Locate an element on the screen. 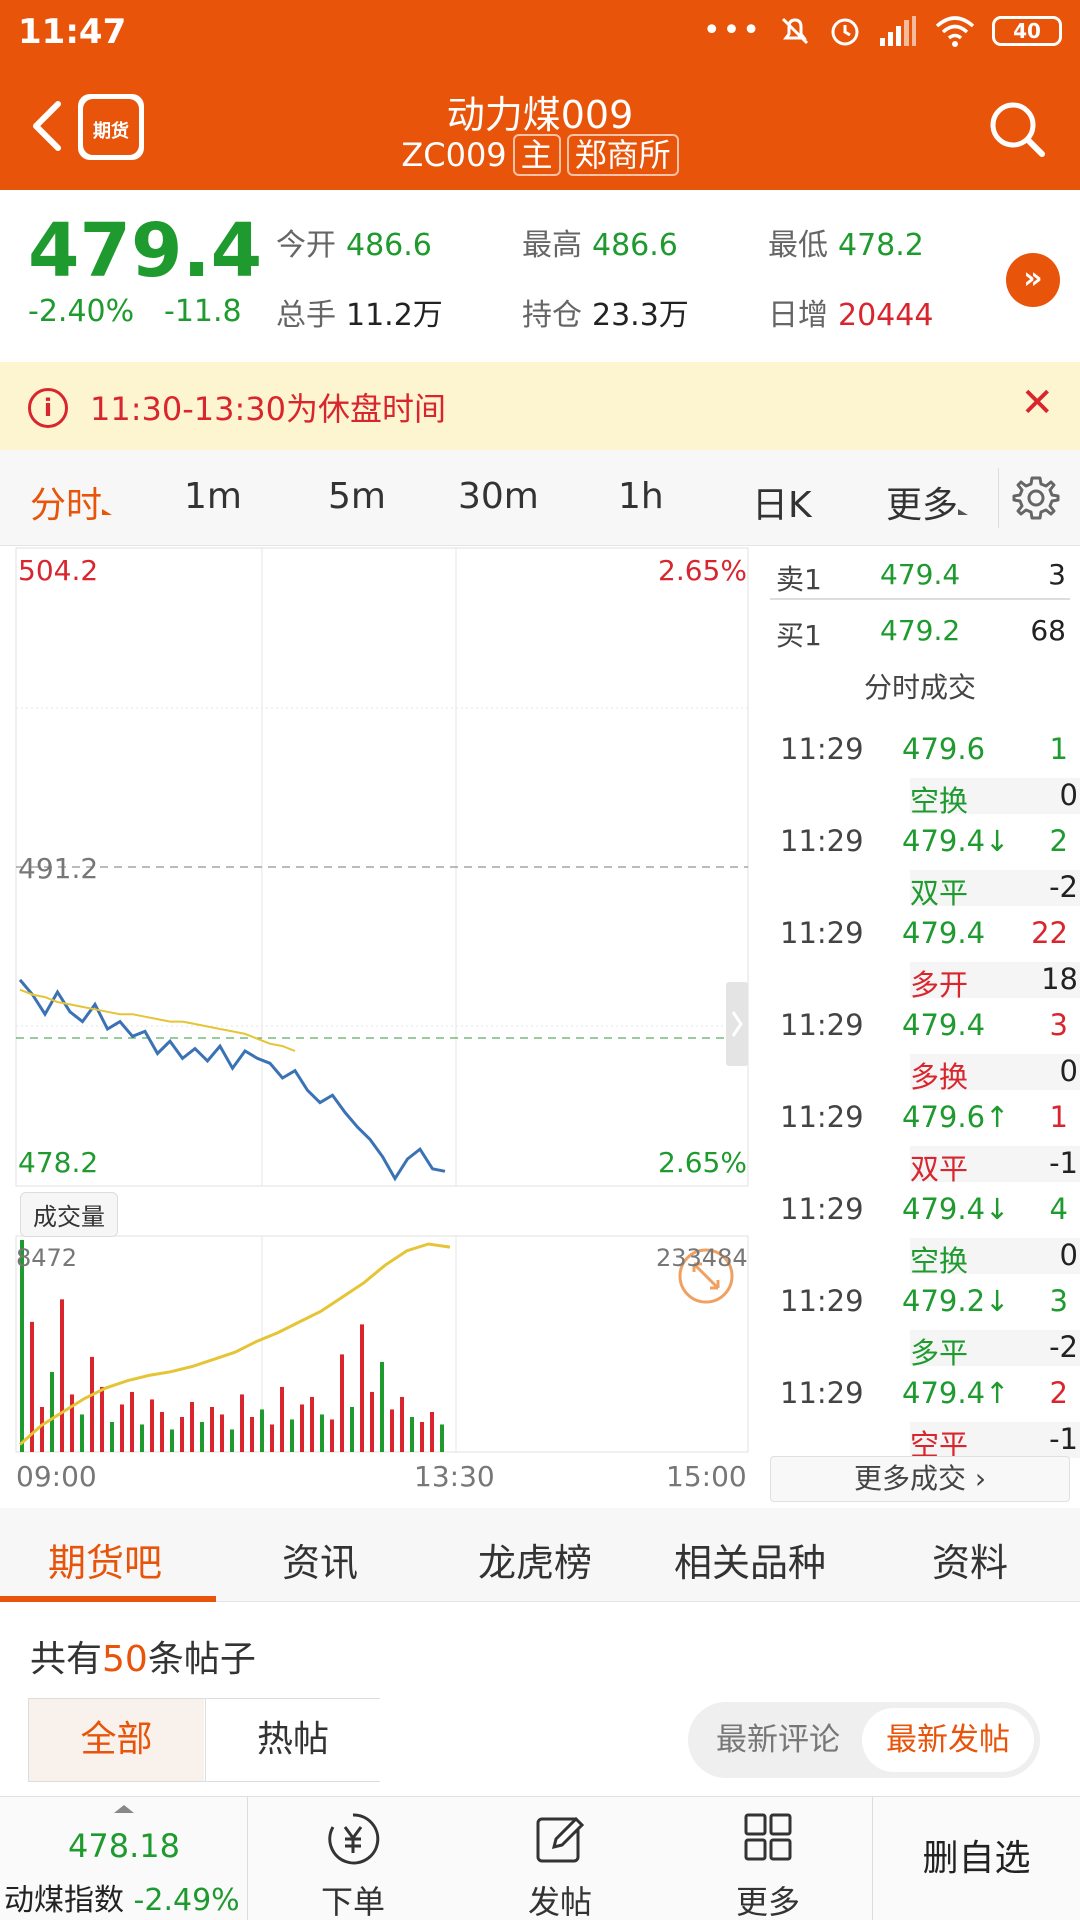 Image resolution: width=1080 pixels, height=1920 pixels. post-label: 发帖 is located at coordinates (559, 1901).